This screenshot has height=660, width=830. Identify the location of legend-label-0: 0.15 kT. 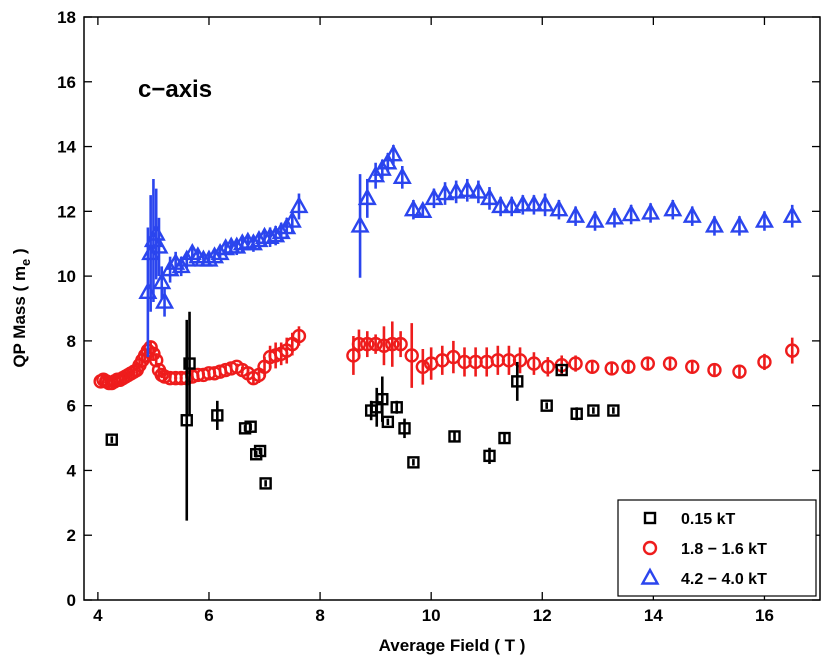
(708, 519).